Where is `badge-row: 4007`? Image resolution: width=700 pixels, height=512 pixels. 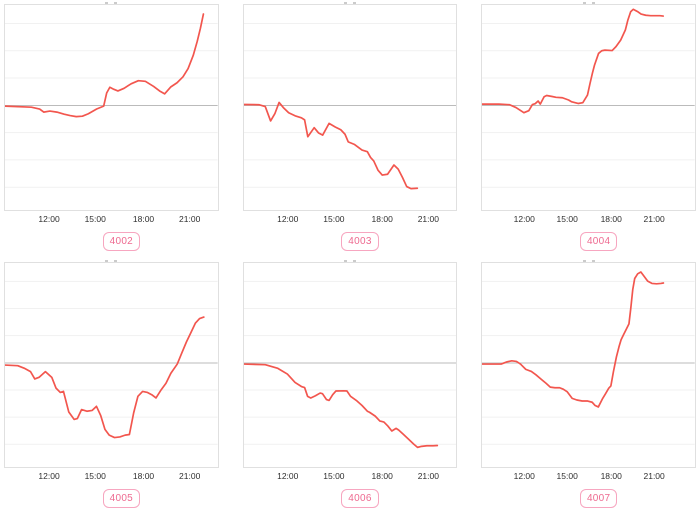
badge-row: 4007 is located at coordinates (588, 500).